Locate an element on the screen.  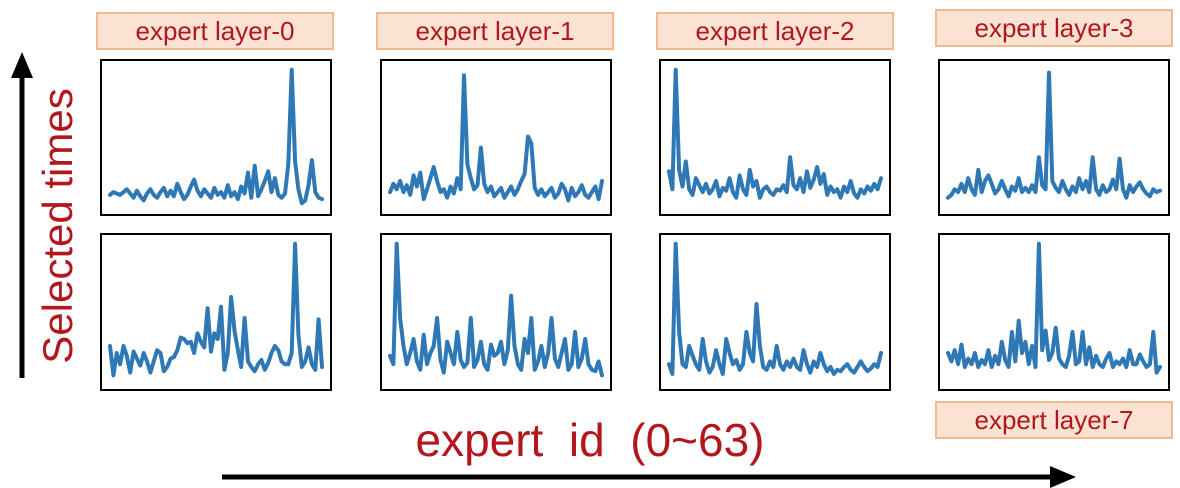
y-axis-arrow is located at coordinates (22, 215).